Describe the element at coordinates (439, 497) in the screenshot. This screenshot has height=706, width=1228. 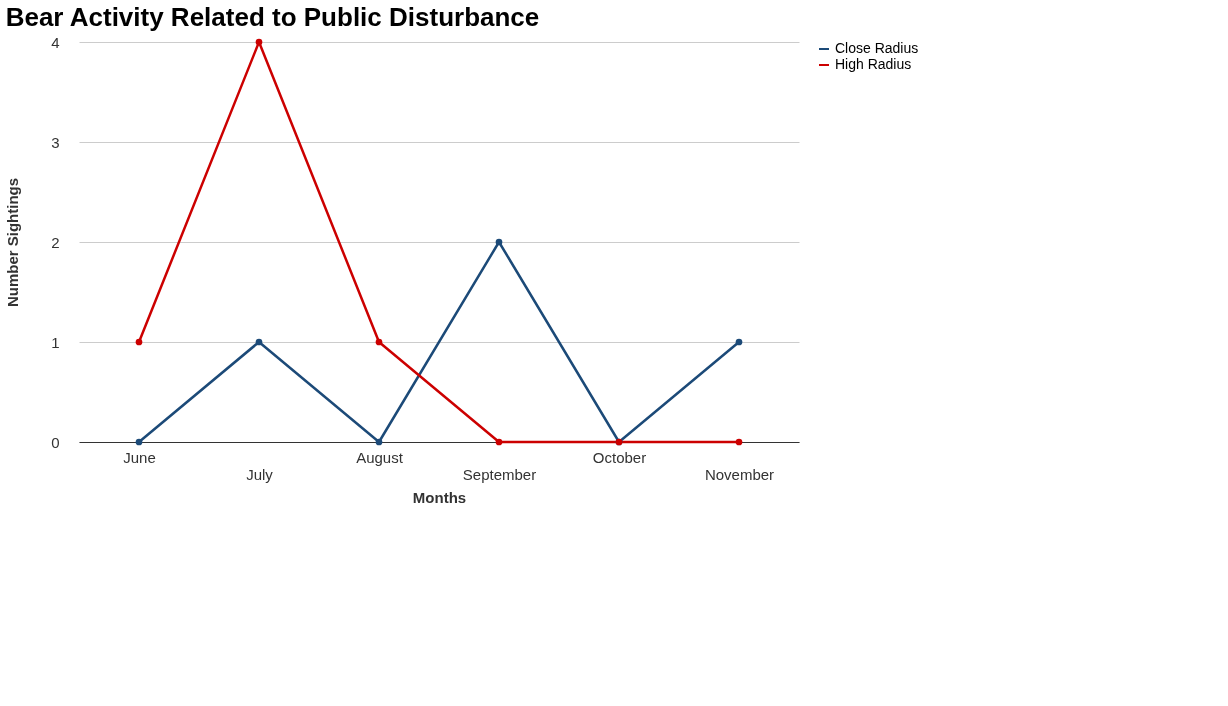
I see `x-axis-title: Months` at that location.